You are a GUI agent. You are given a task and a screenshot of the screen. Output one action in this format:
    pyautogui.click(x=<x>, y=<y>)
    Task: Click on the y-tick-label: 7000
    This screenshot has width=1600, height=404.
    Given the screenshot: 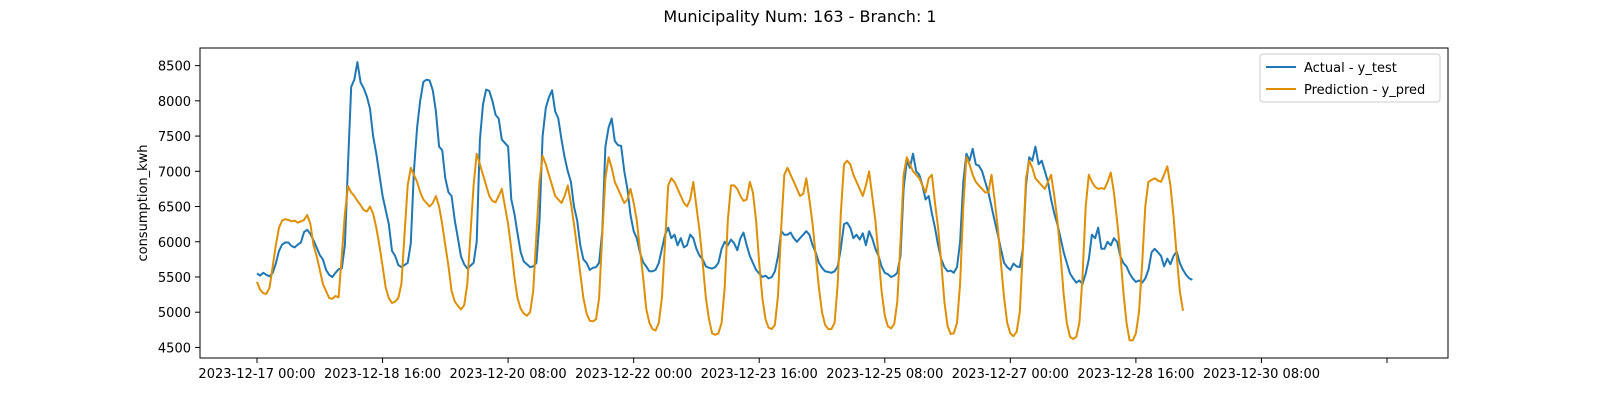 What is the action you would take?
    pyautogui.click(x=174, y=172)
    